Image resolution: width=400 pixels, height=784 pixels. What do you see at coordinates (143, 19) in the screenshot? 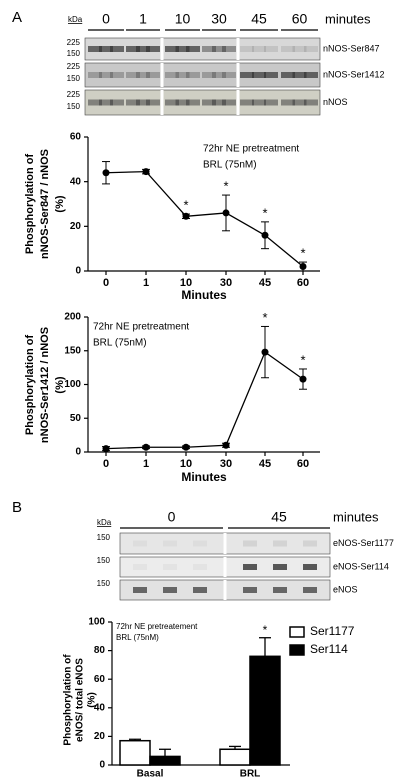
I see `time-label: 1` at bounding box center [143, 19].